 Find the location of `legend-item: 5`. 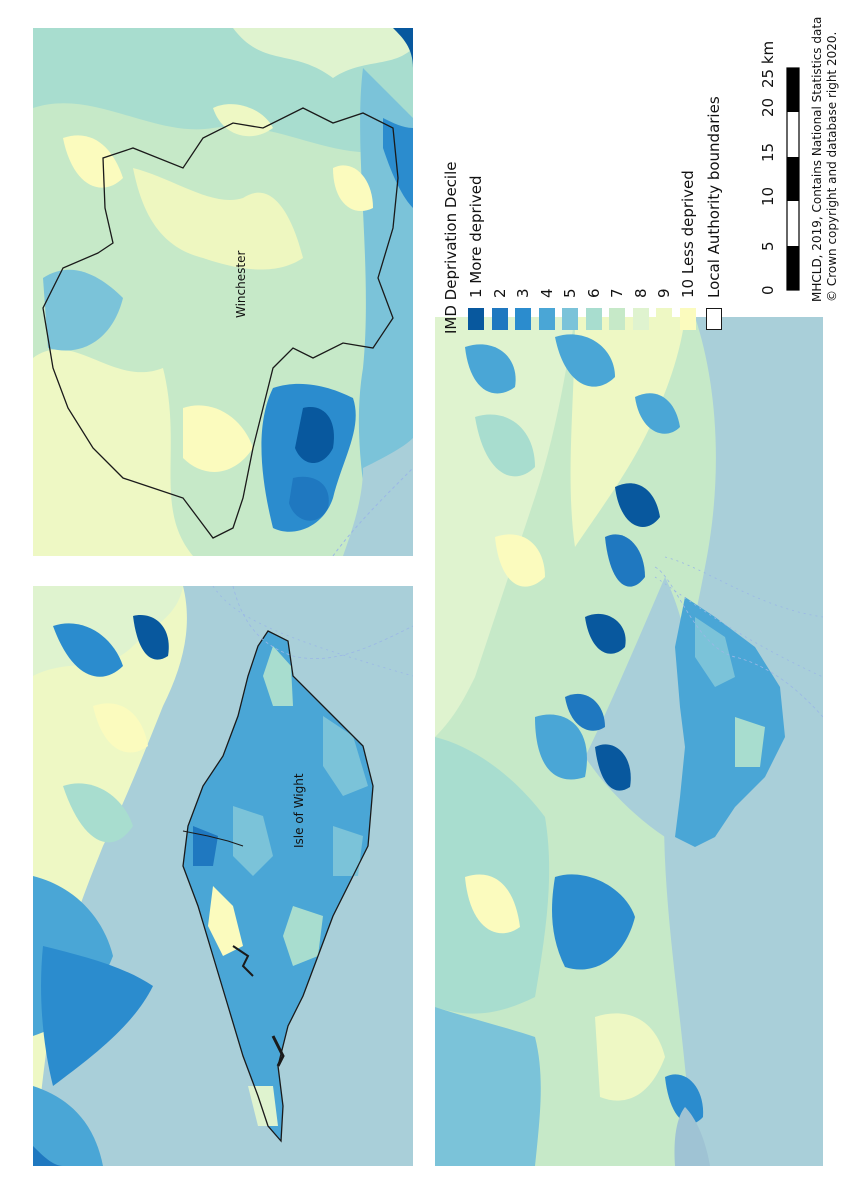

legend-item: 5 is located at coordinates (572, 184).